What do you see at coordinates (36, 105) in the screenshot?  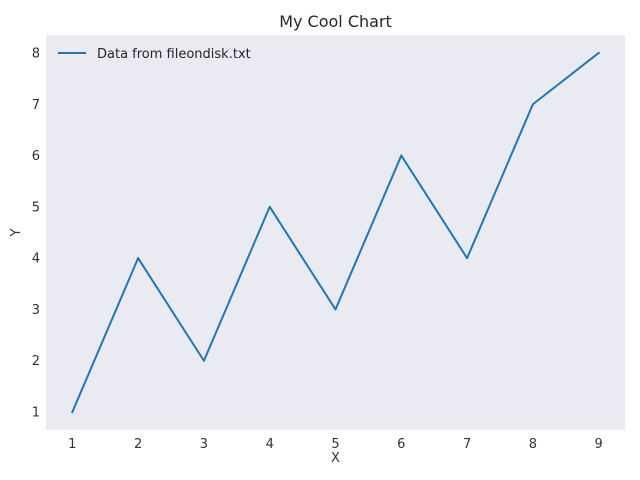 I see `y-tick-label: 7` at bounding box center [36, 105].